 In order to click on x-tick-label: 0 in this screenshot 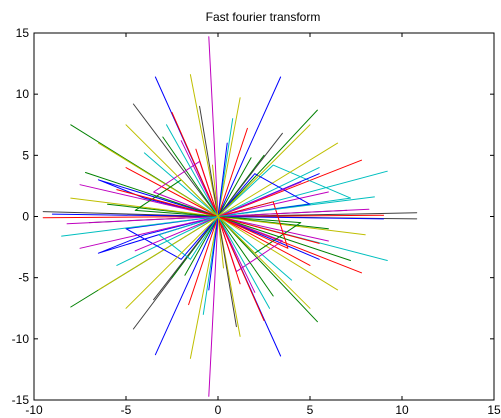, I will do `click(218, 410)`.